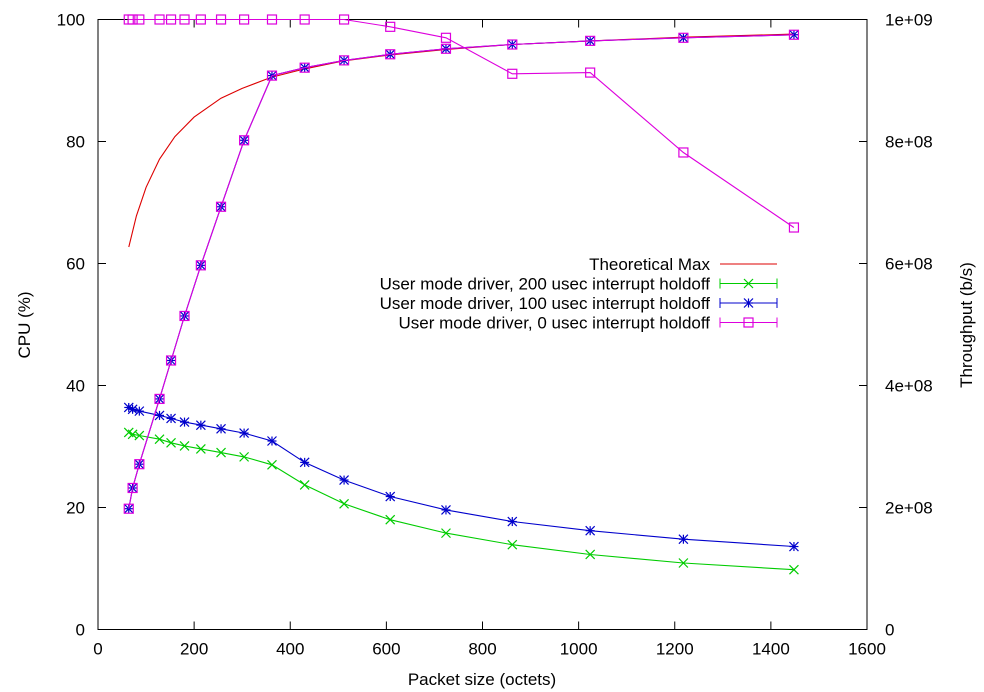 The width and height of the screenshot is (984, 692). Describe the element at coordinates (75, 264) in the screenshot. I see `y-tick-label: 60` at that location.